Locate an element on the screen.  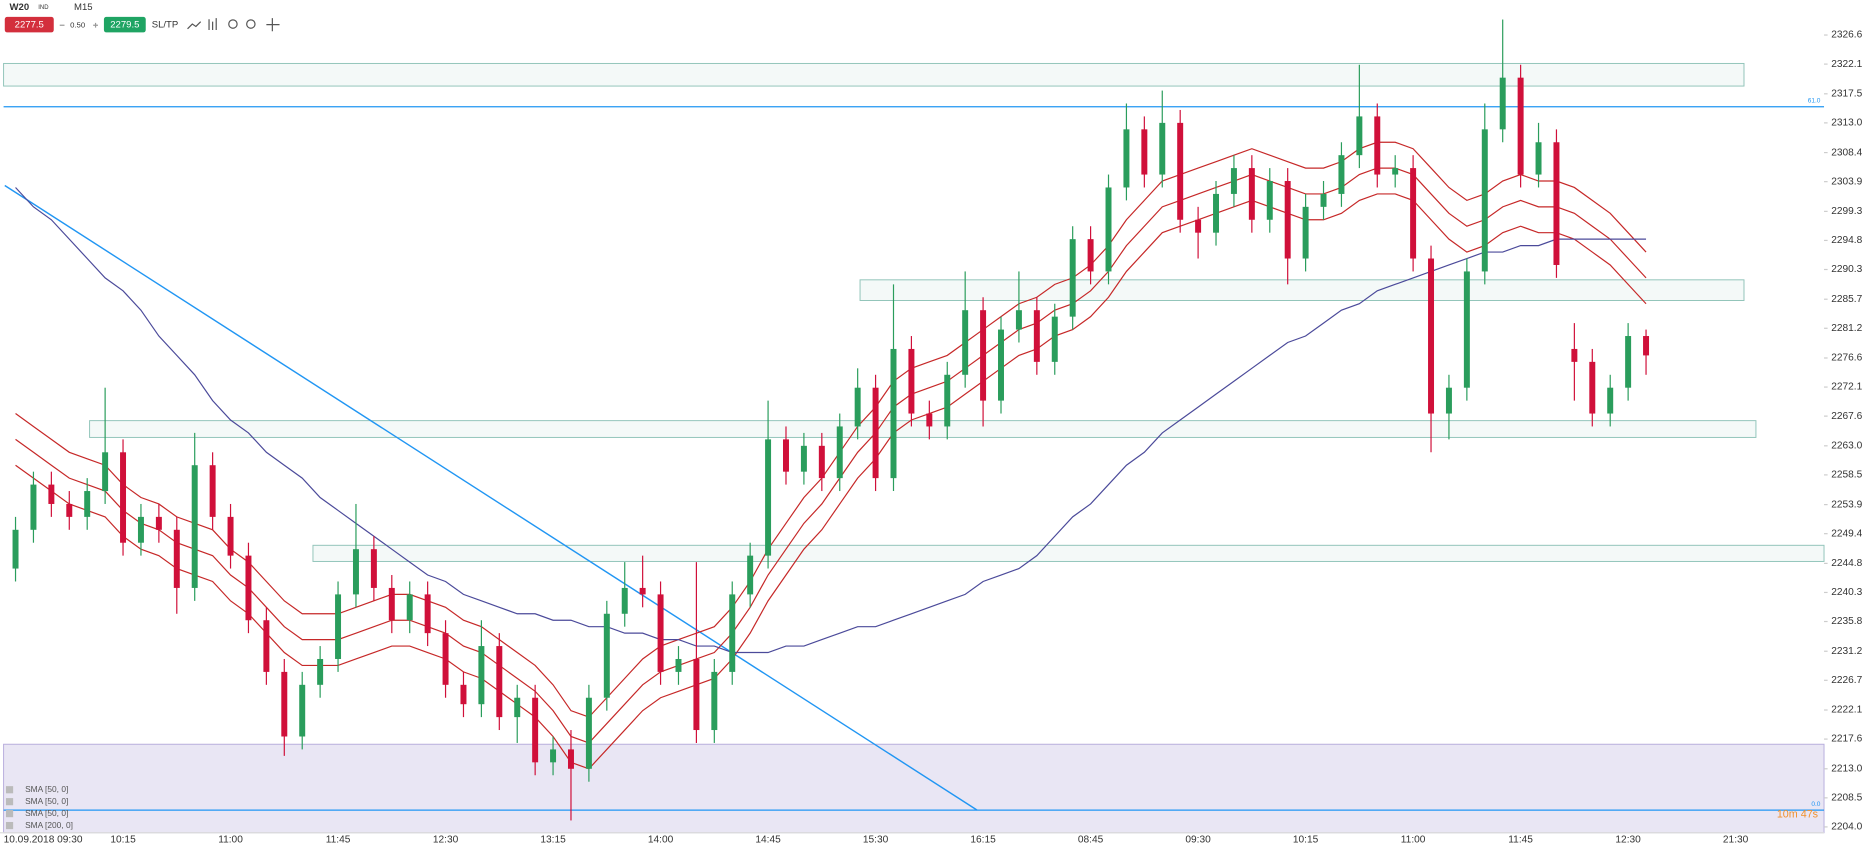
y-tick-label: 2308.4 is located at coordinates (1846, 152).